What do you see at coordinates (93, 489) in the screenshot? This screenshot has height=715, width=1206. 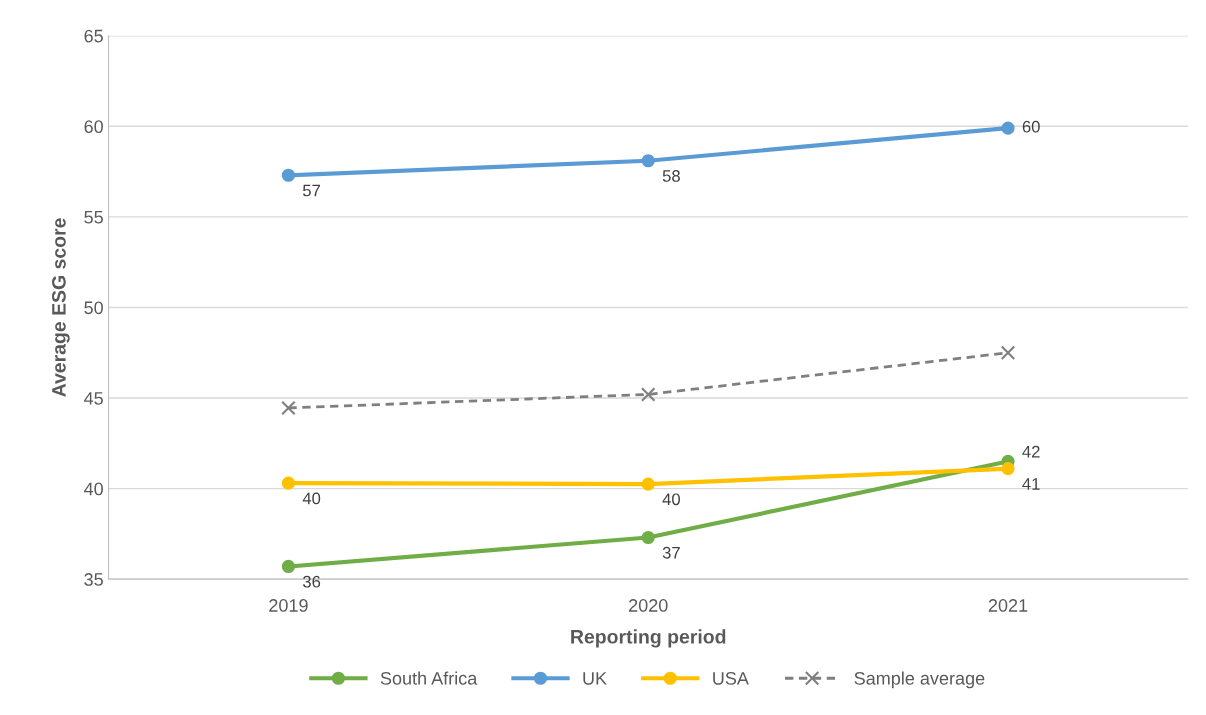 I see `y-tick-label: 40` at bounding box center [93, 489].